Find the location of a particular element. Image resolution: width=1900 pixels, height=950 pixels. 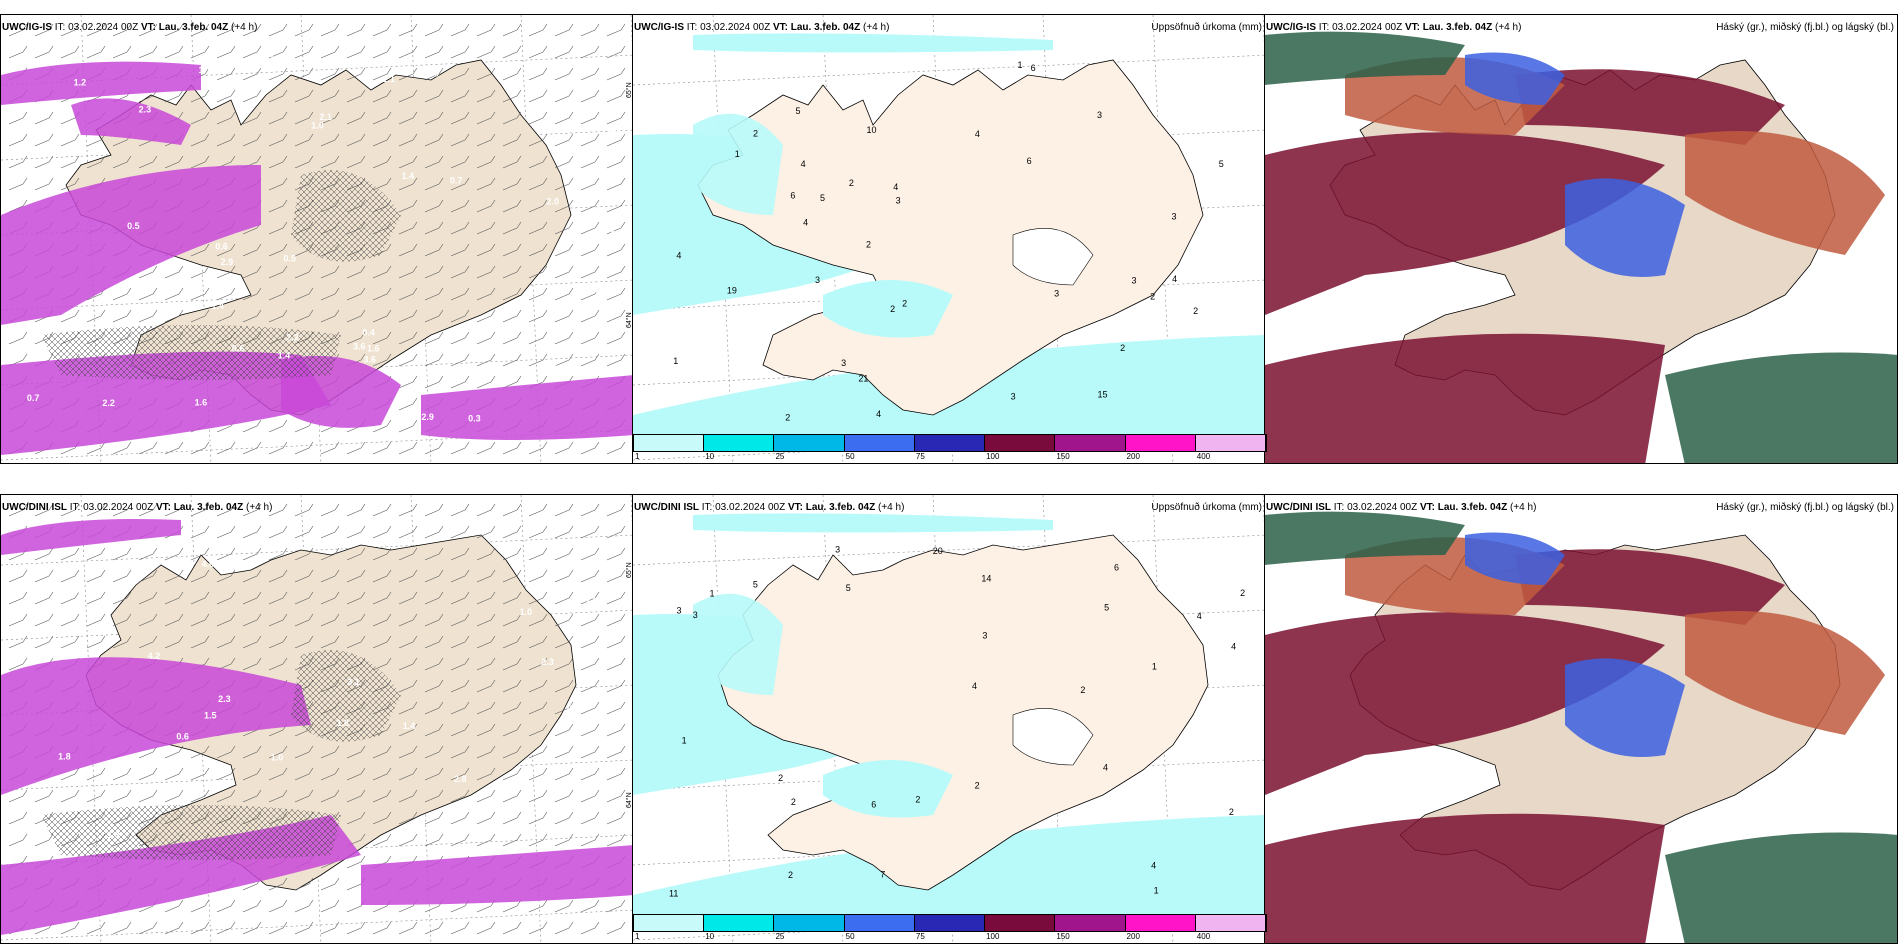

value-label: 3 is located at coordinates (817, 280).